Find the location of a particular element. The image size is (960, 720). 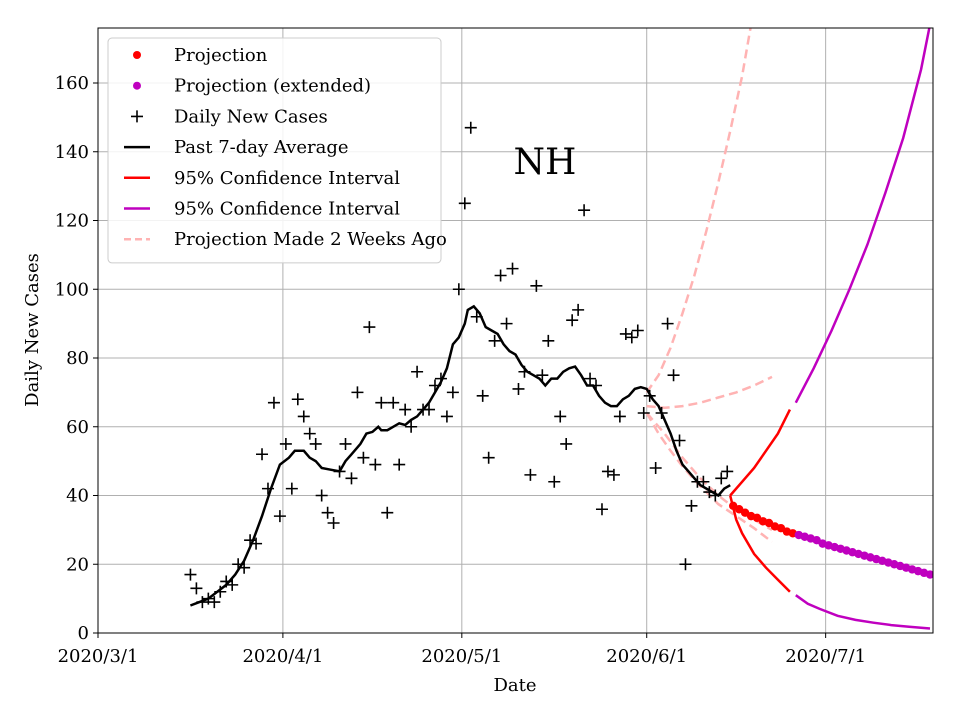

legend-entry-7-label: Projection Made 2 Weeks Ago is located at coordinates (310, 239).